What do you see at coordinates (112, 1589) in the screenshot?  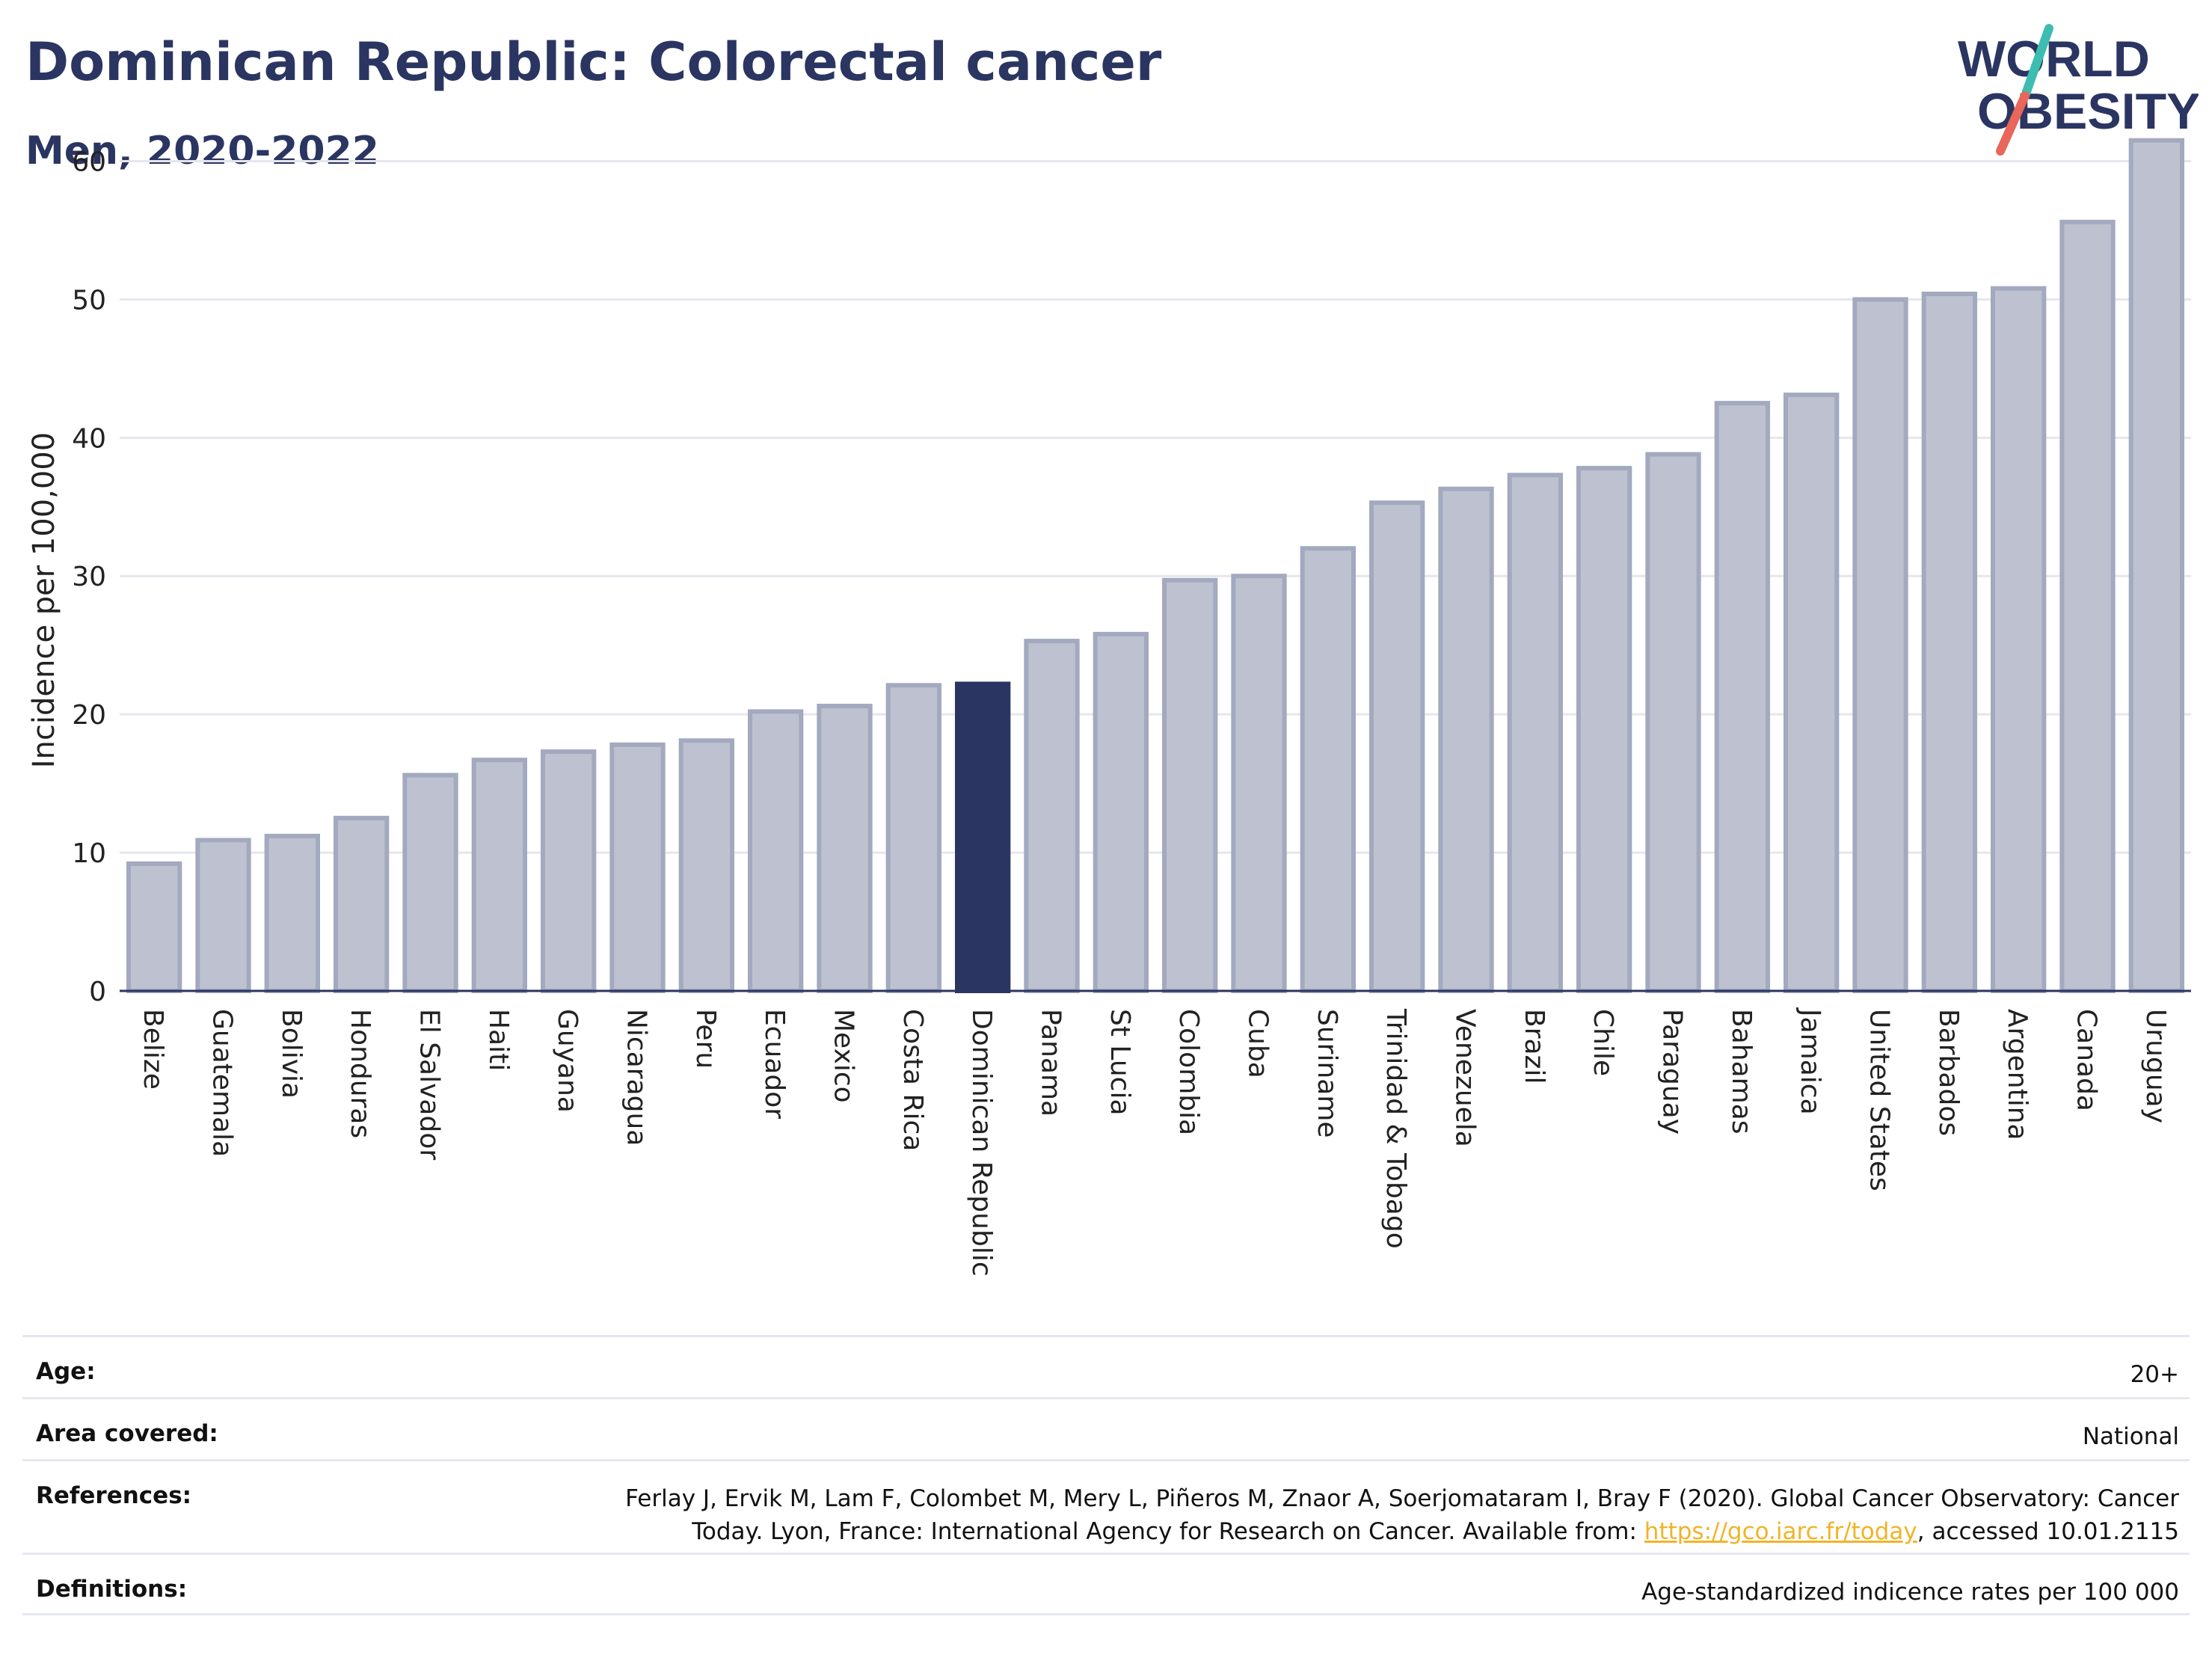 I see `info-label-definitions: Definitions:` at bounding box center [112, 1589].